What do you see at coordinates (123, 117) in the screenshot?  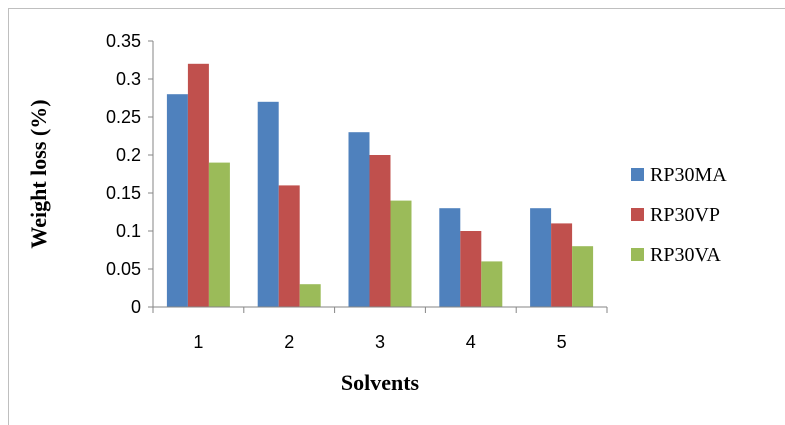 I see `y-tick-label: 0.25` at bounding box center [123, 117].